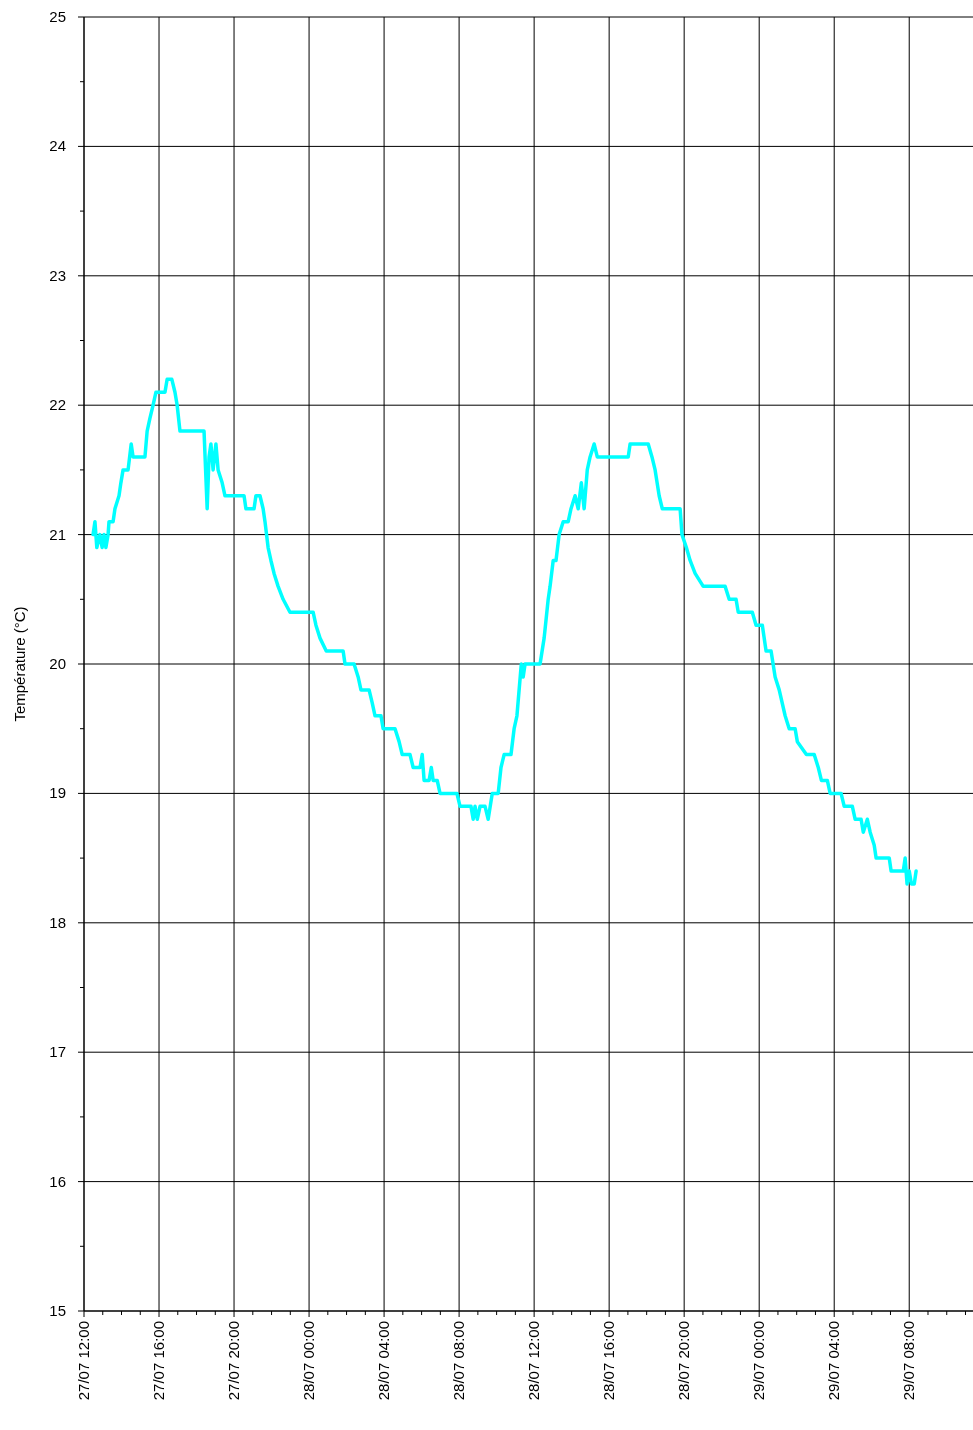 The image size is (973, 1430). I want to click on y-tick-label: 23, so click(57, 275).